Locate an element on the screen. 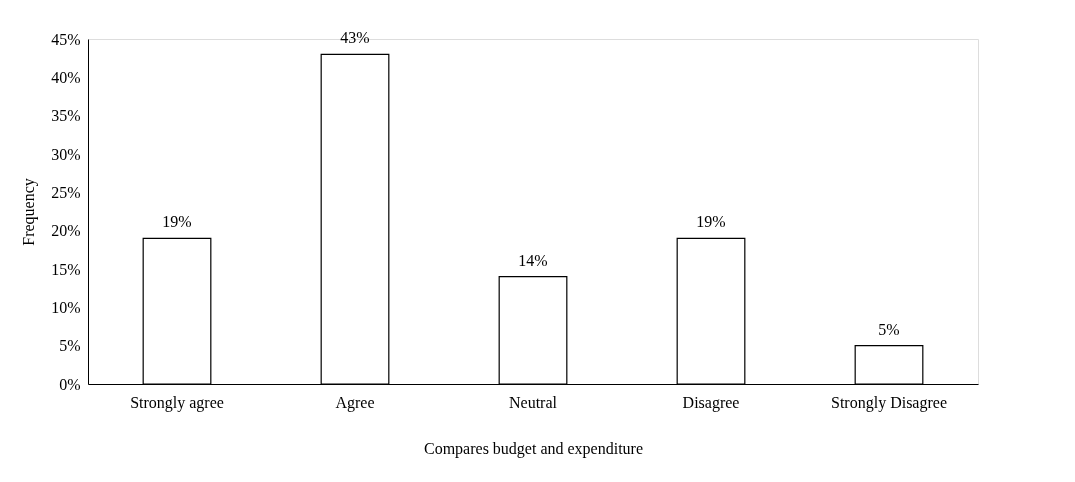 Image resolution: width=1075 pixels, height=482 pixels. y-tick-label: 30% is located at coordinates (66, 154).